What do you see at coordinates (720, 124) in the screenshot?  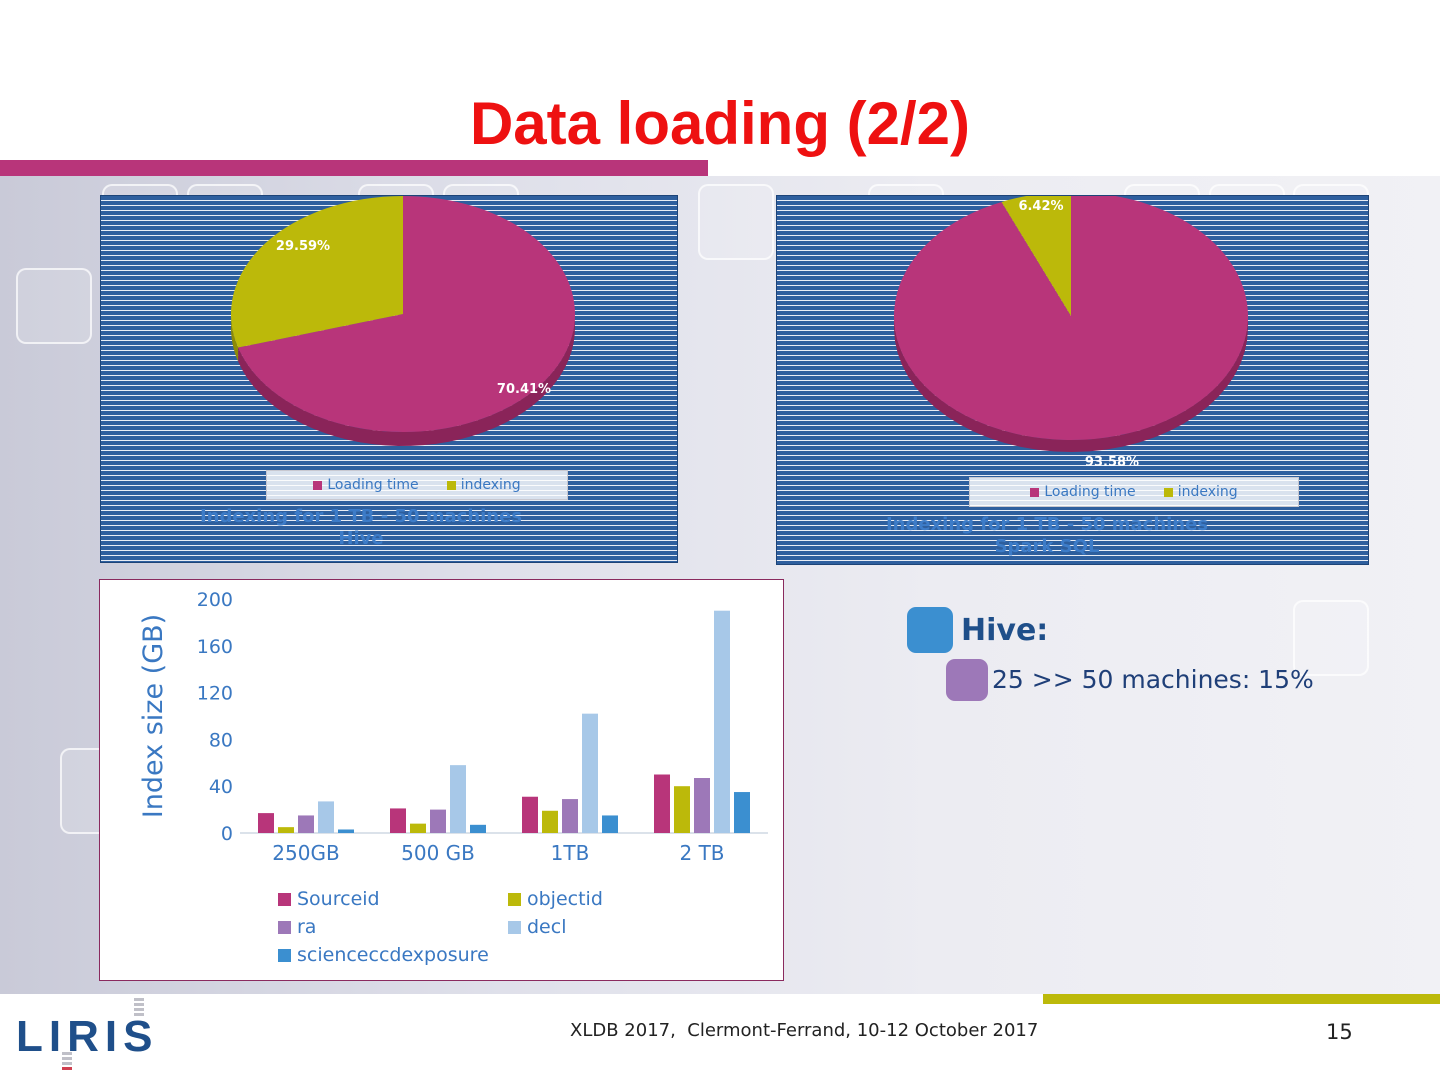 I see `slide-title: Data loading (2/2)` at bounding box center [720, 124].